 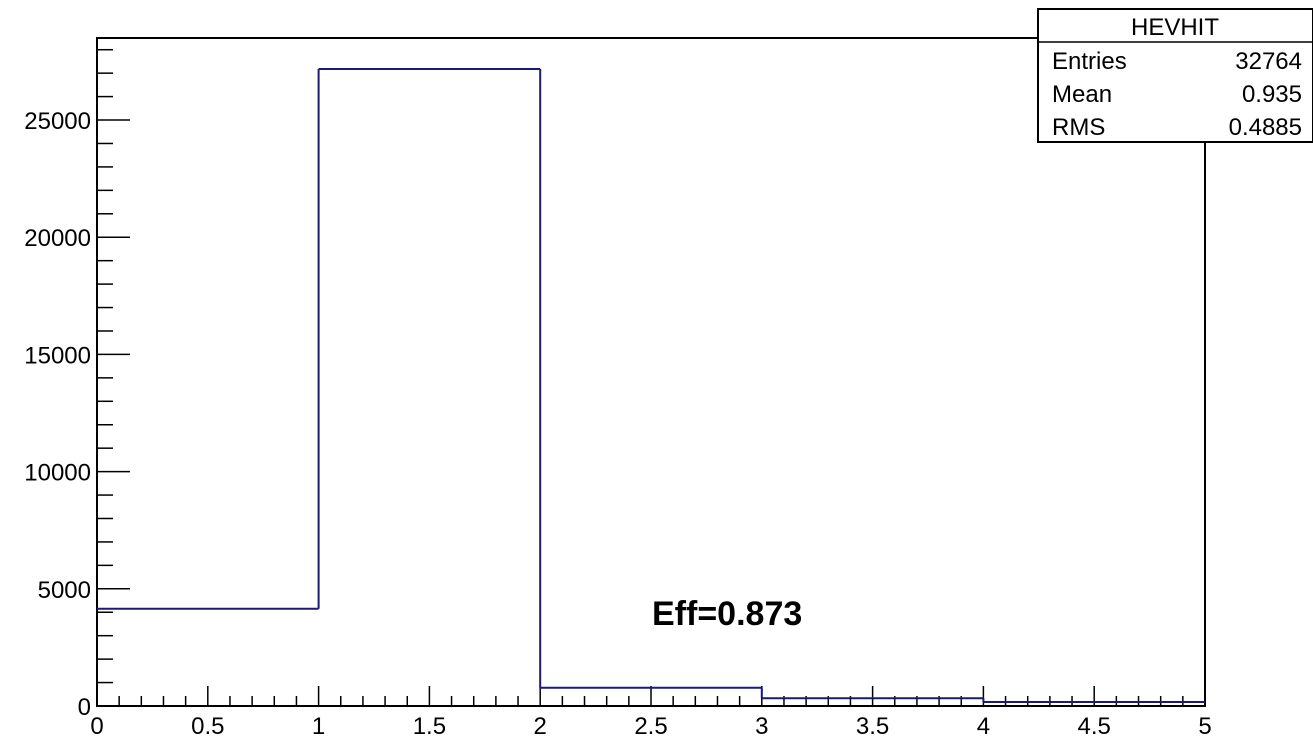 I want to click on stats-entries-value: 32764, so click(x=1268, y=61).